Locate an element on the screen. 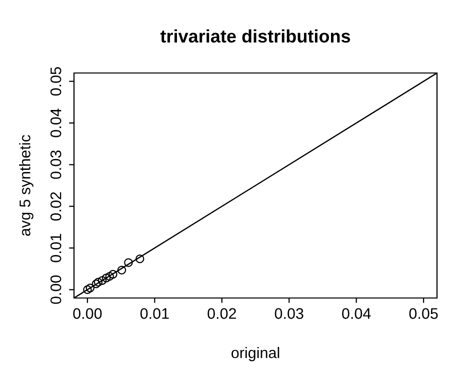 The image size is (474, 389). x-tick-label: 0.04 is located at coordinates (356, 313).